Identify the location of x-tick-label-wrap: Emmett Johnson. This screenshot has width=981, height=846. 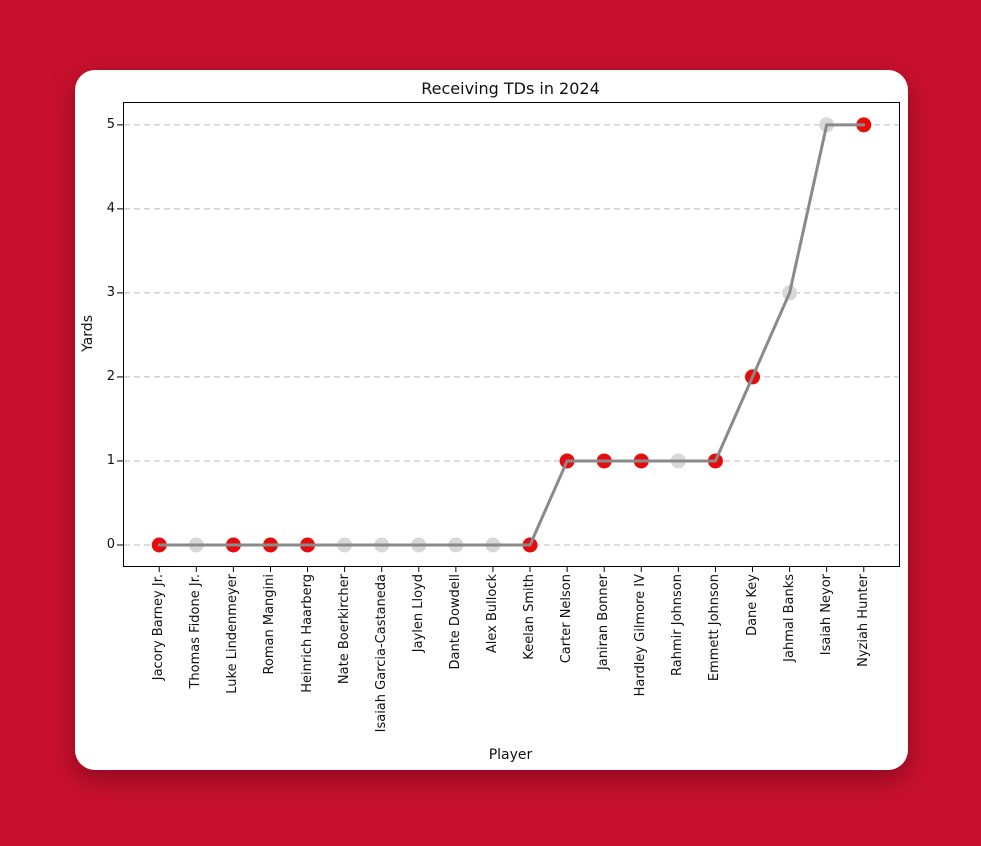
(715, 627).